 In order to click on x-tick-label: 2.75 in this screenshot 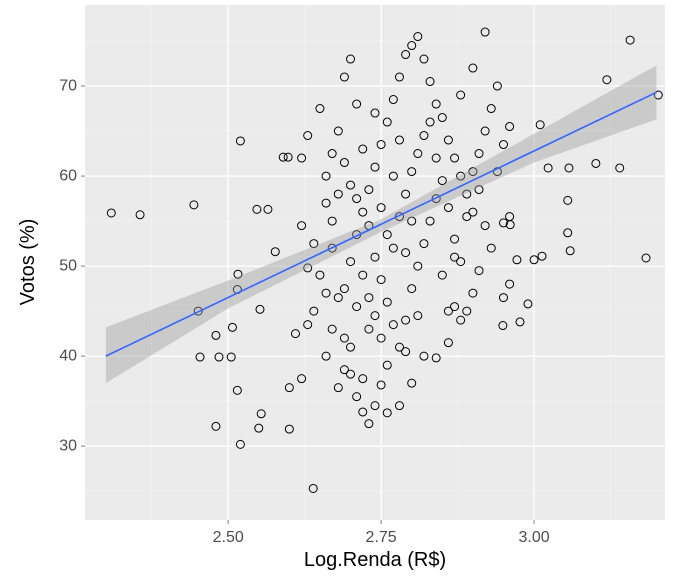, I will do `click(381, 537)`.